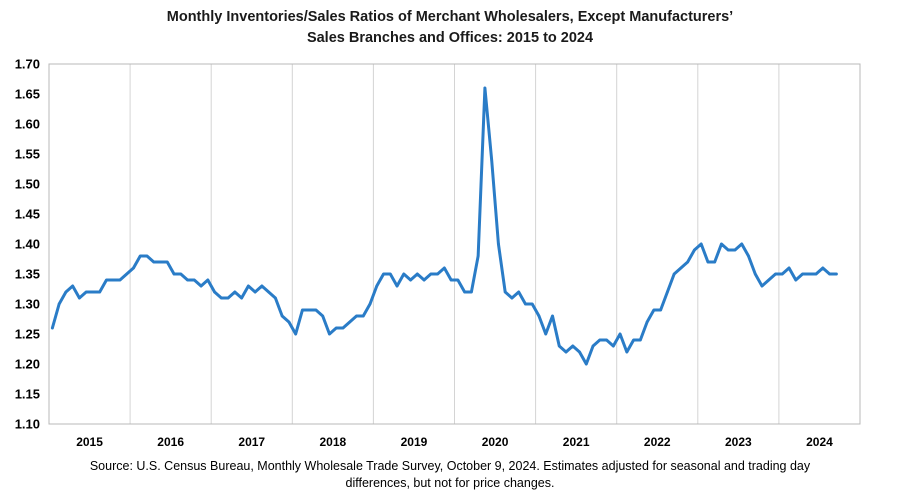 Image resolution: width=900 pixels, height=492 pixels. What do you see at coordinates (27, 64) in the screenshot?
I see `y-tick-label: 1.70` at bounding box center [27, 64].